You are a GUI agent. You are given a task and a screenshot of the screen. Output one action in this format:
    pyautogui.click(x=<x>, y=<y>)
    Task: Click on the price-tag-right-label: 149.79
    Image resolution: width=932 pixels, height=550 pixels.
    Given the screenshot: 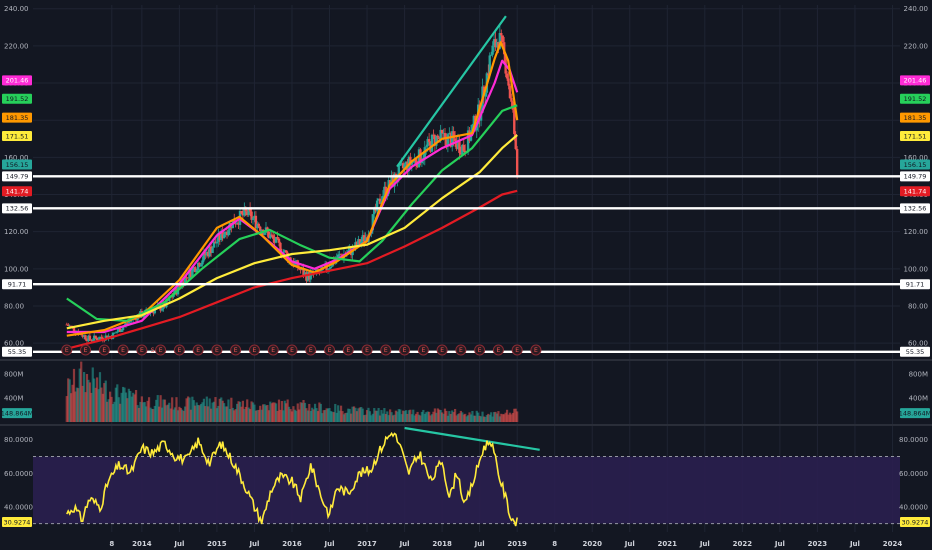 What is the action you would take?
    pyautogui.click(x=915, y=177)
    